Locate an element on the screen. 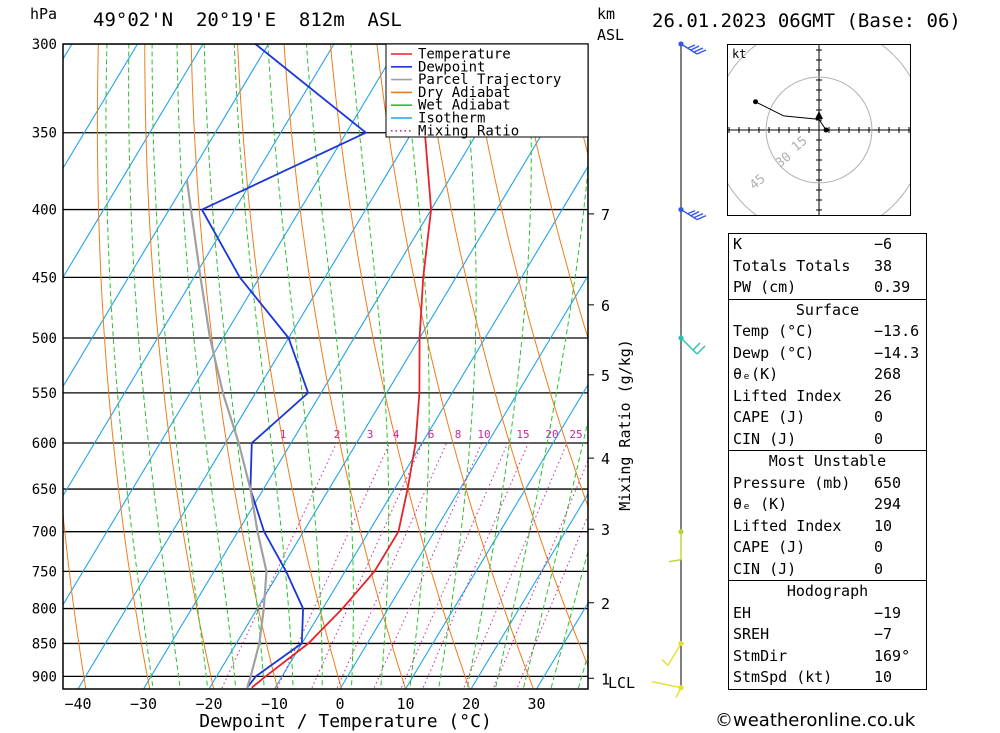 The height and width of the screenshot is (733, 1000). hodograph-panel: 15 30 45 kt is located at coordinates (819, 145).